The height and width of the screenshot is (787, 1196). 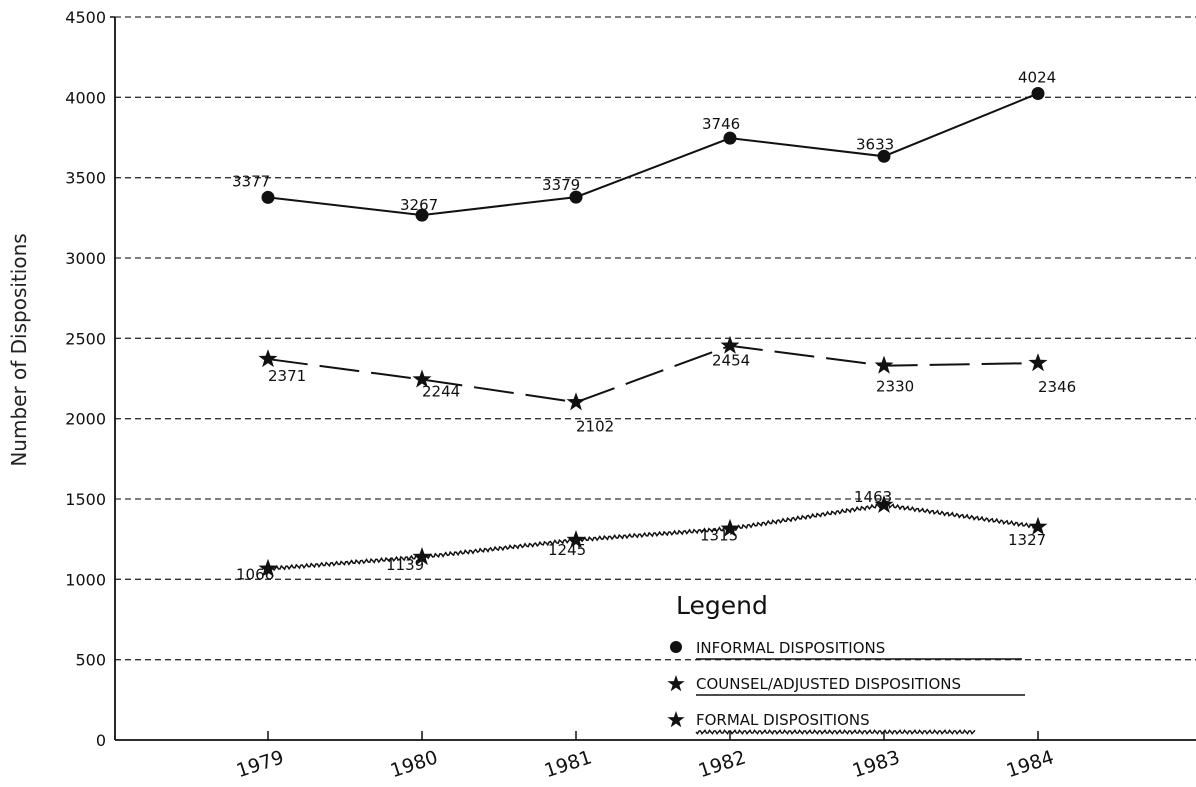 I want to click on x-tick-label: 1984, so click(x=1030, y=764).